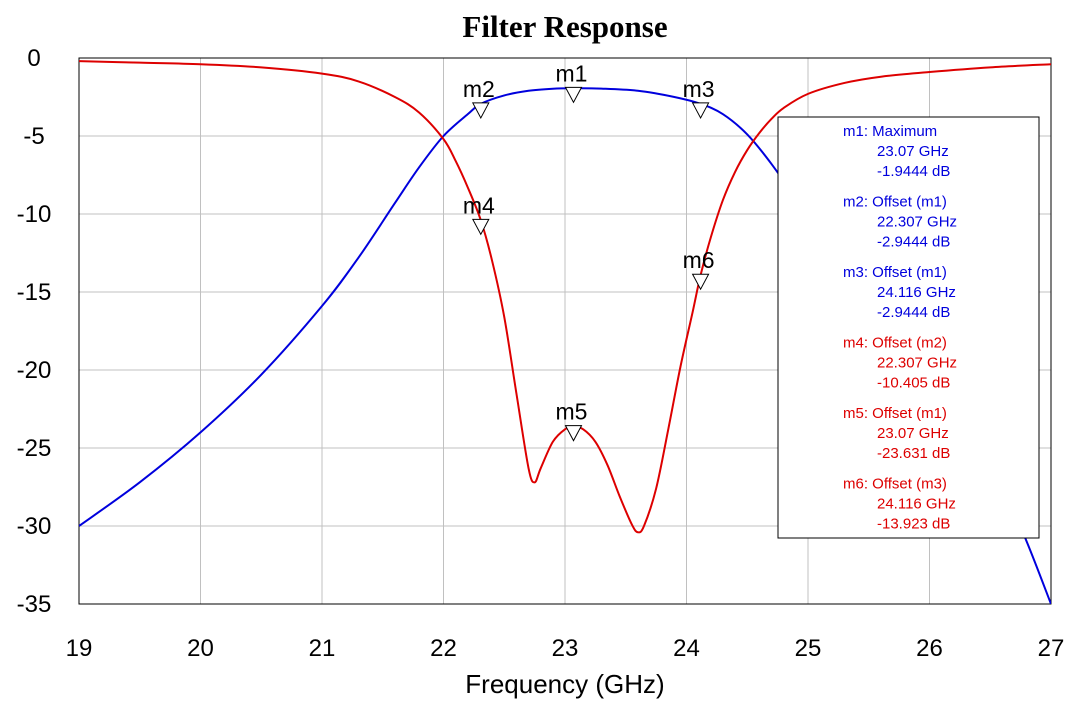  Describe the element at coordinates (572, 412) in the screenshot. I see `marker-label: m5` at that location.